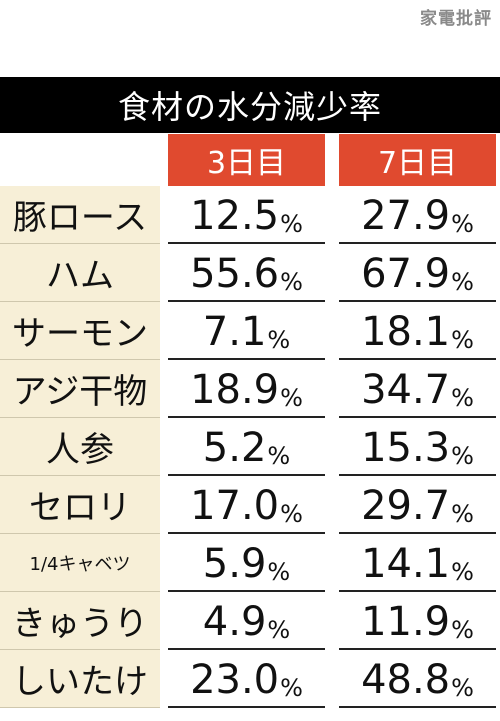 This screenshot has height=721, width=500. I want to click on value: 18.9, so click(235, 390).